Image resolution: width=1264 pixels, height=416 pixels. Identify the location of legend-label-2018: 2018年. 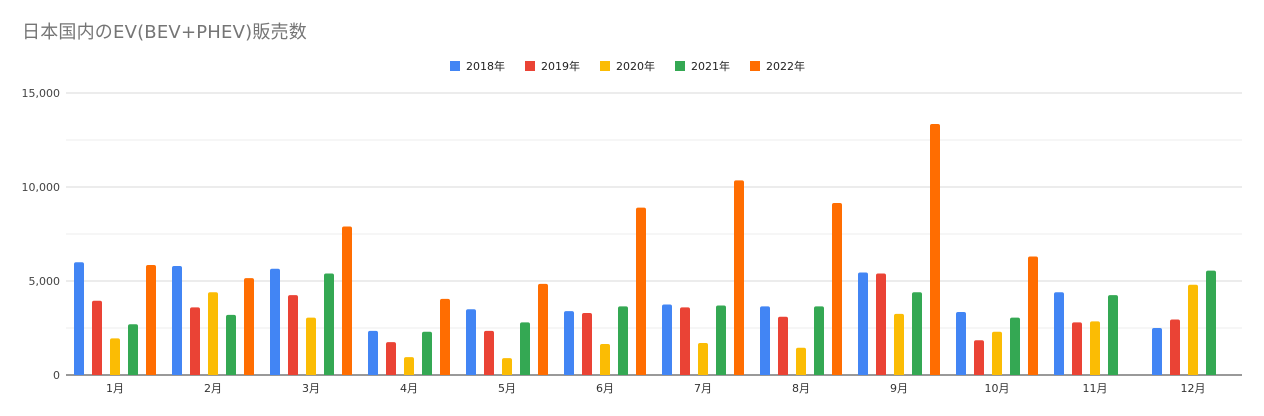
(485, 66).